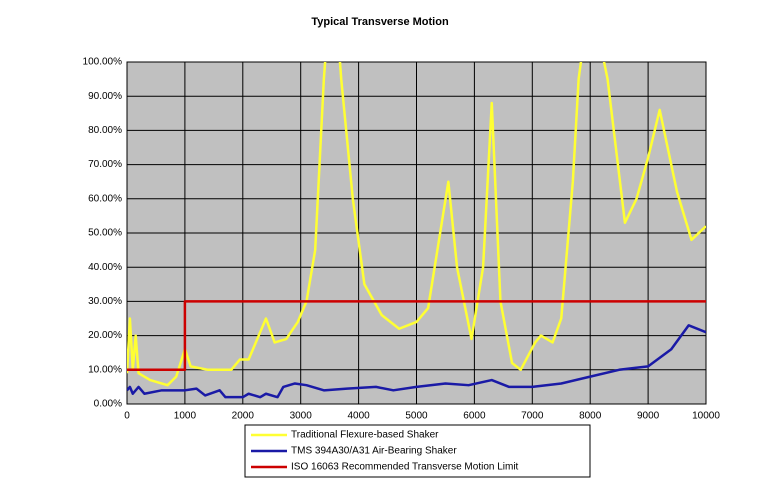 The height and width of the screenshot is (500, 760). I want to click on y-tick-label: 40.00%, so click(105, 267).